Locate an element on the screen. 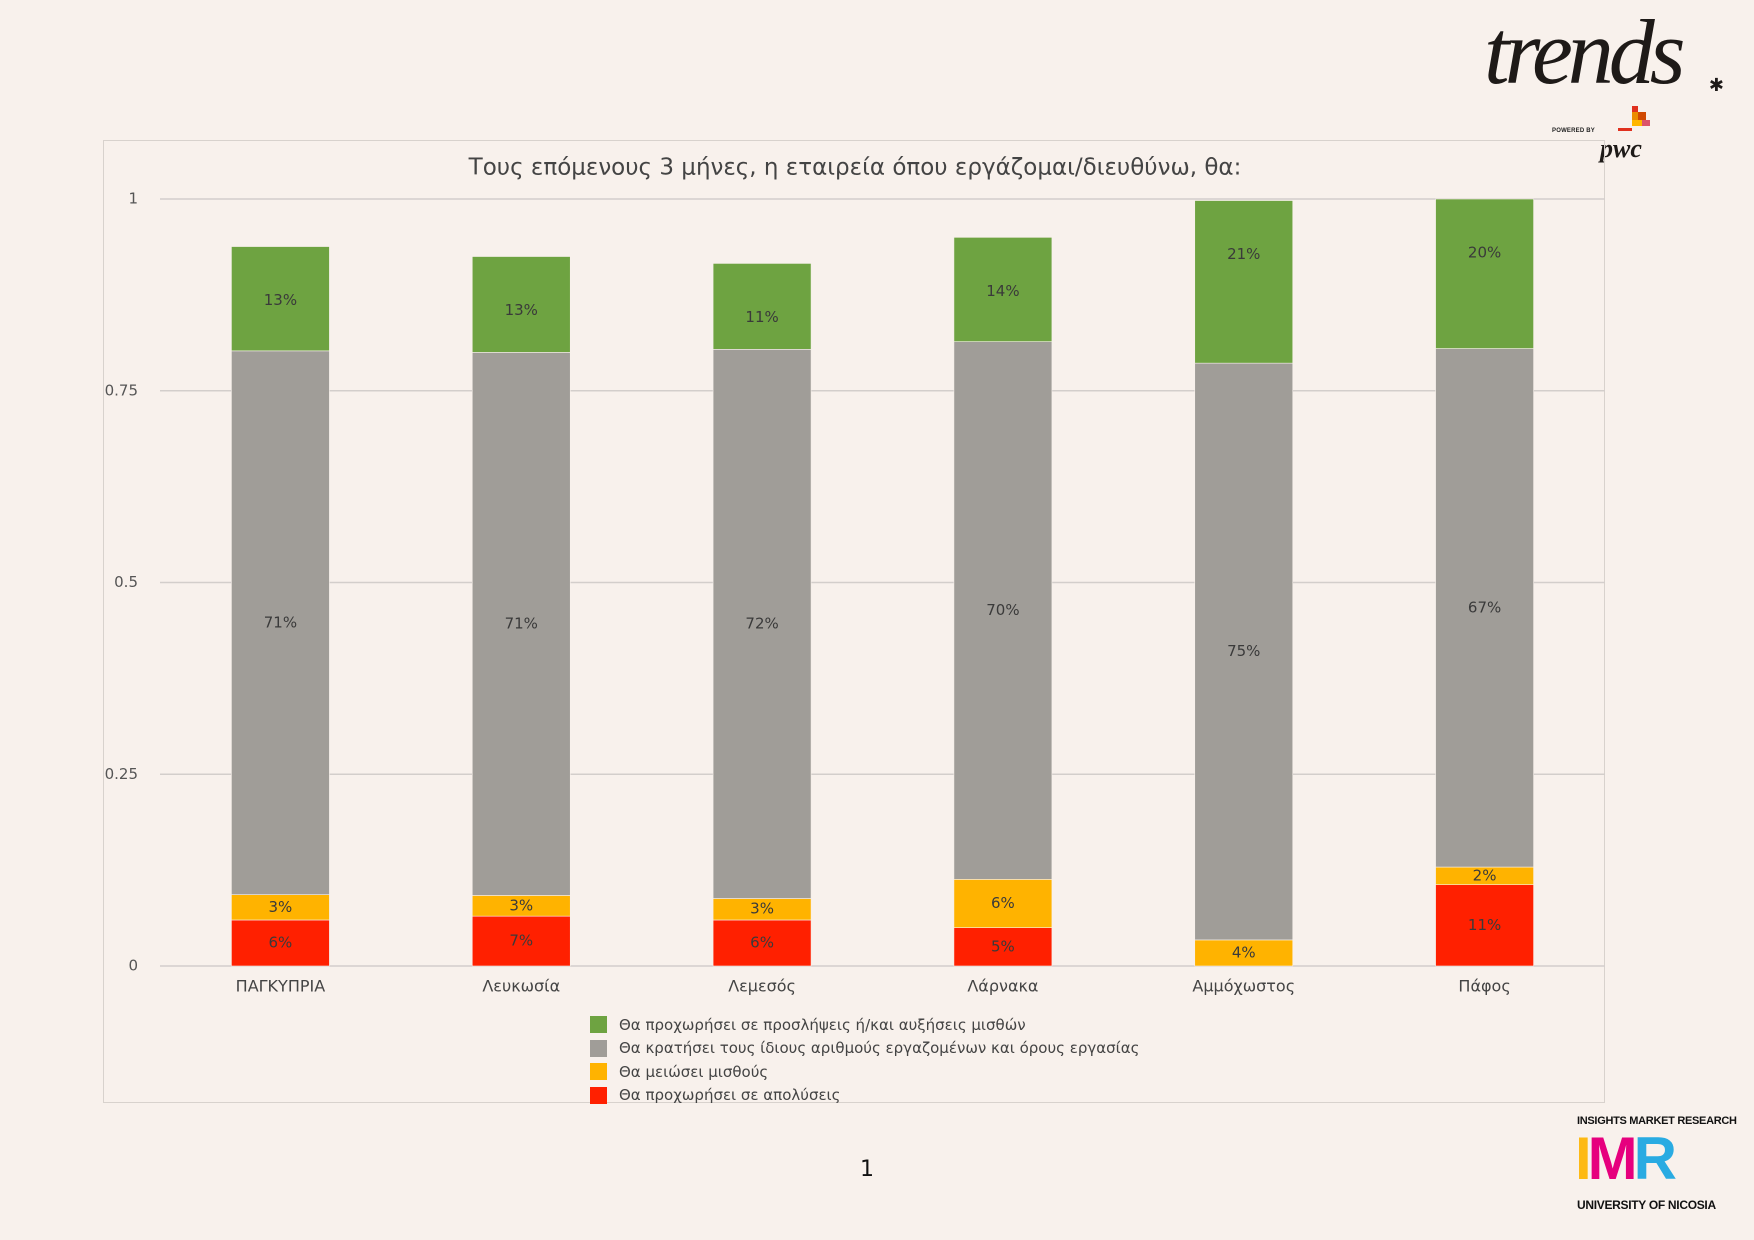 The image size is (1754, 1240). data-label: 67% is located at coordinates (1484, 607).